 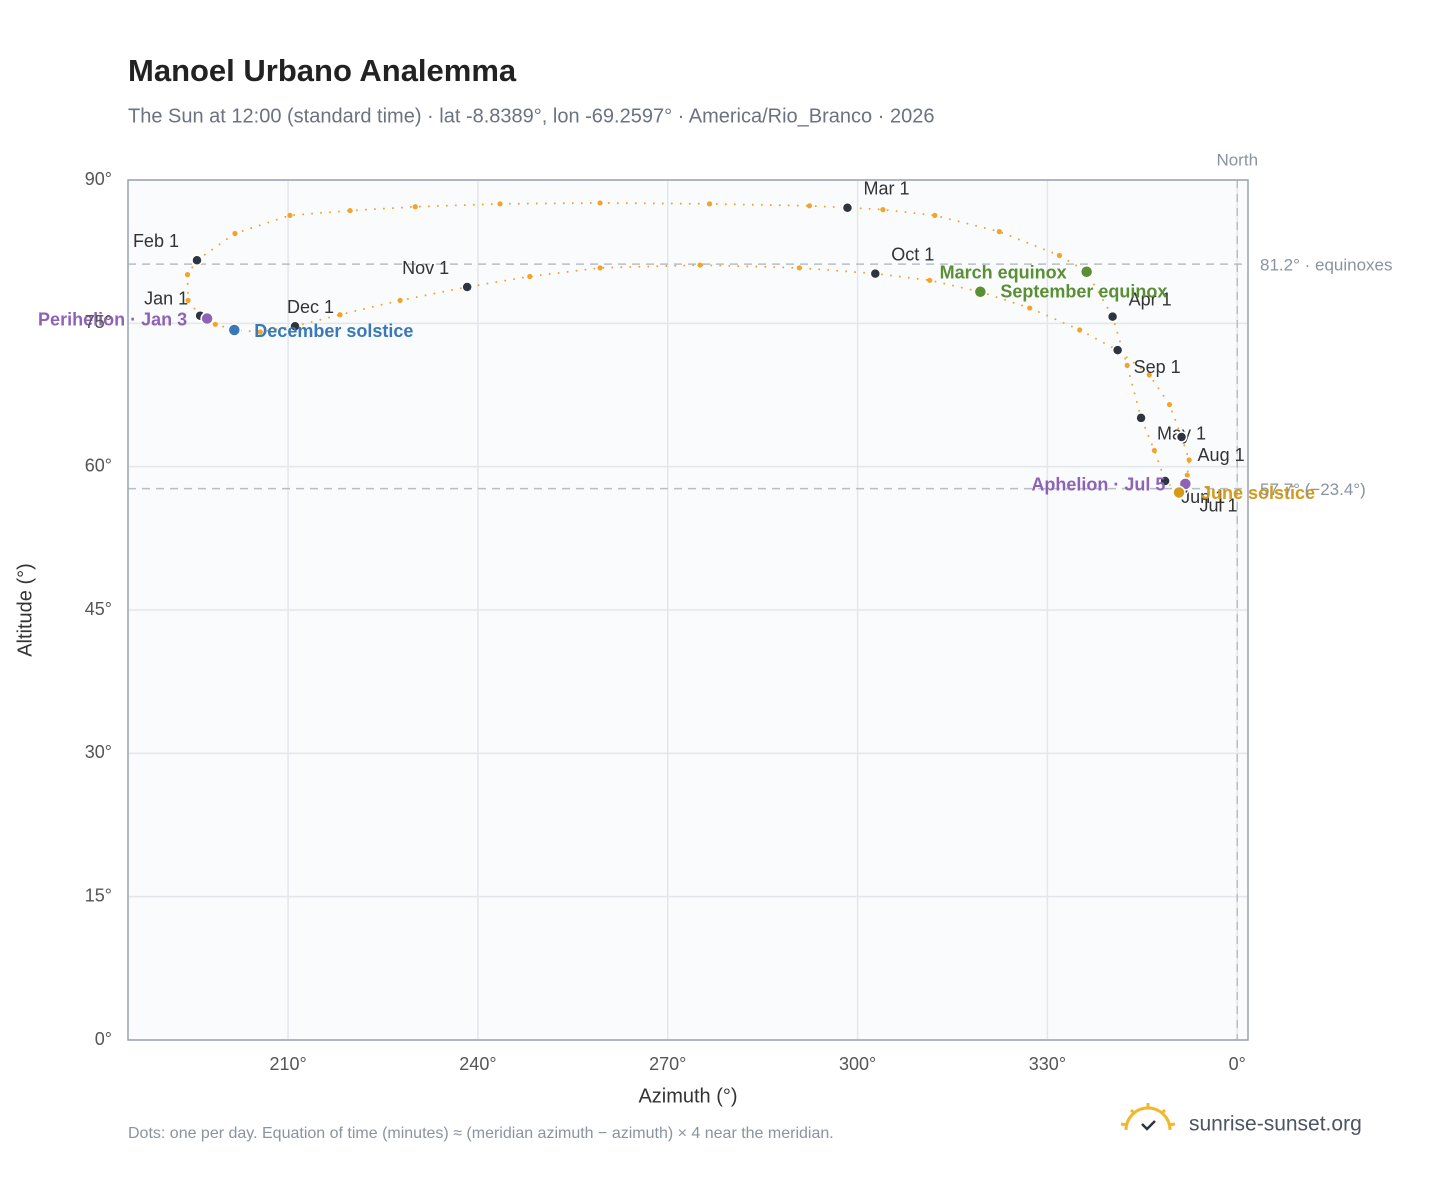 I want to click on event-label: December solstice, so click(x=333, y=331).